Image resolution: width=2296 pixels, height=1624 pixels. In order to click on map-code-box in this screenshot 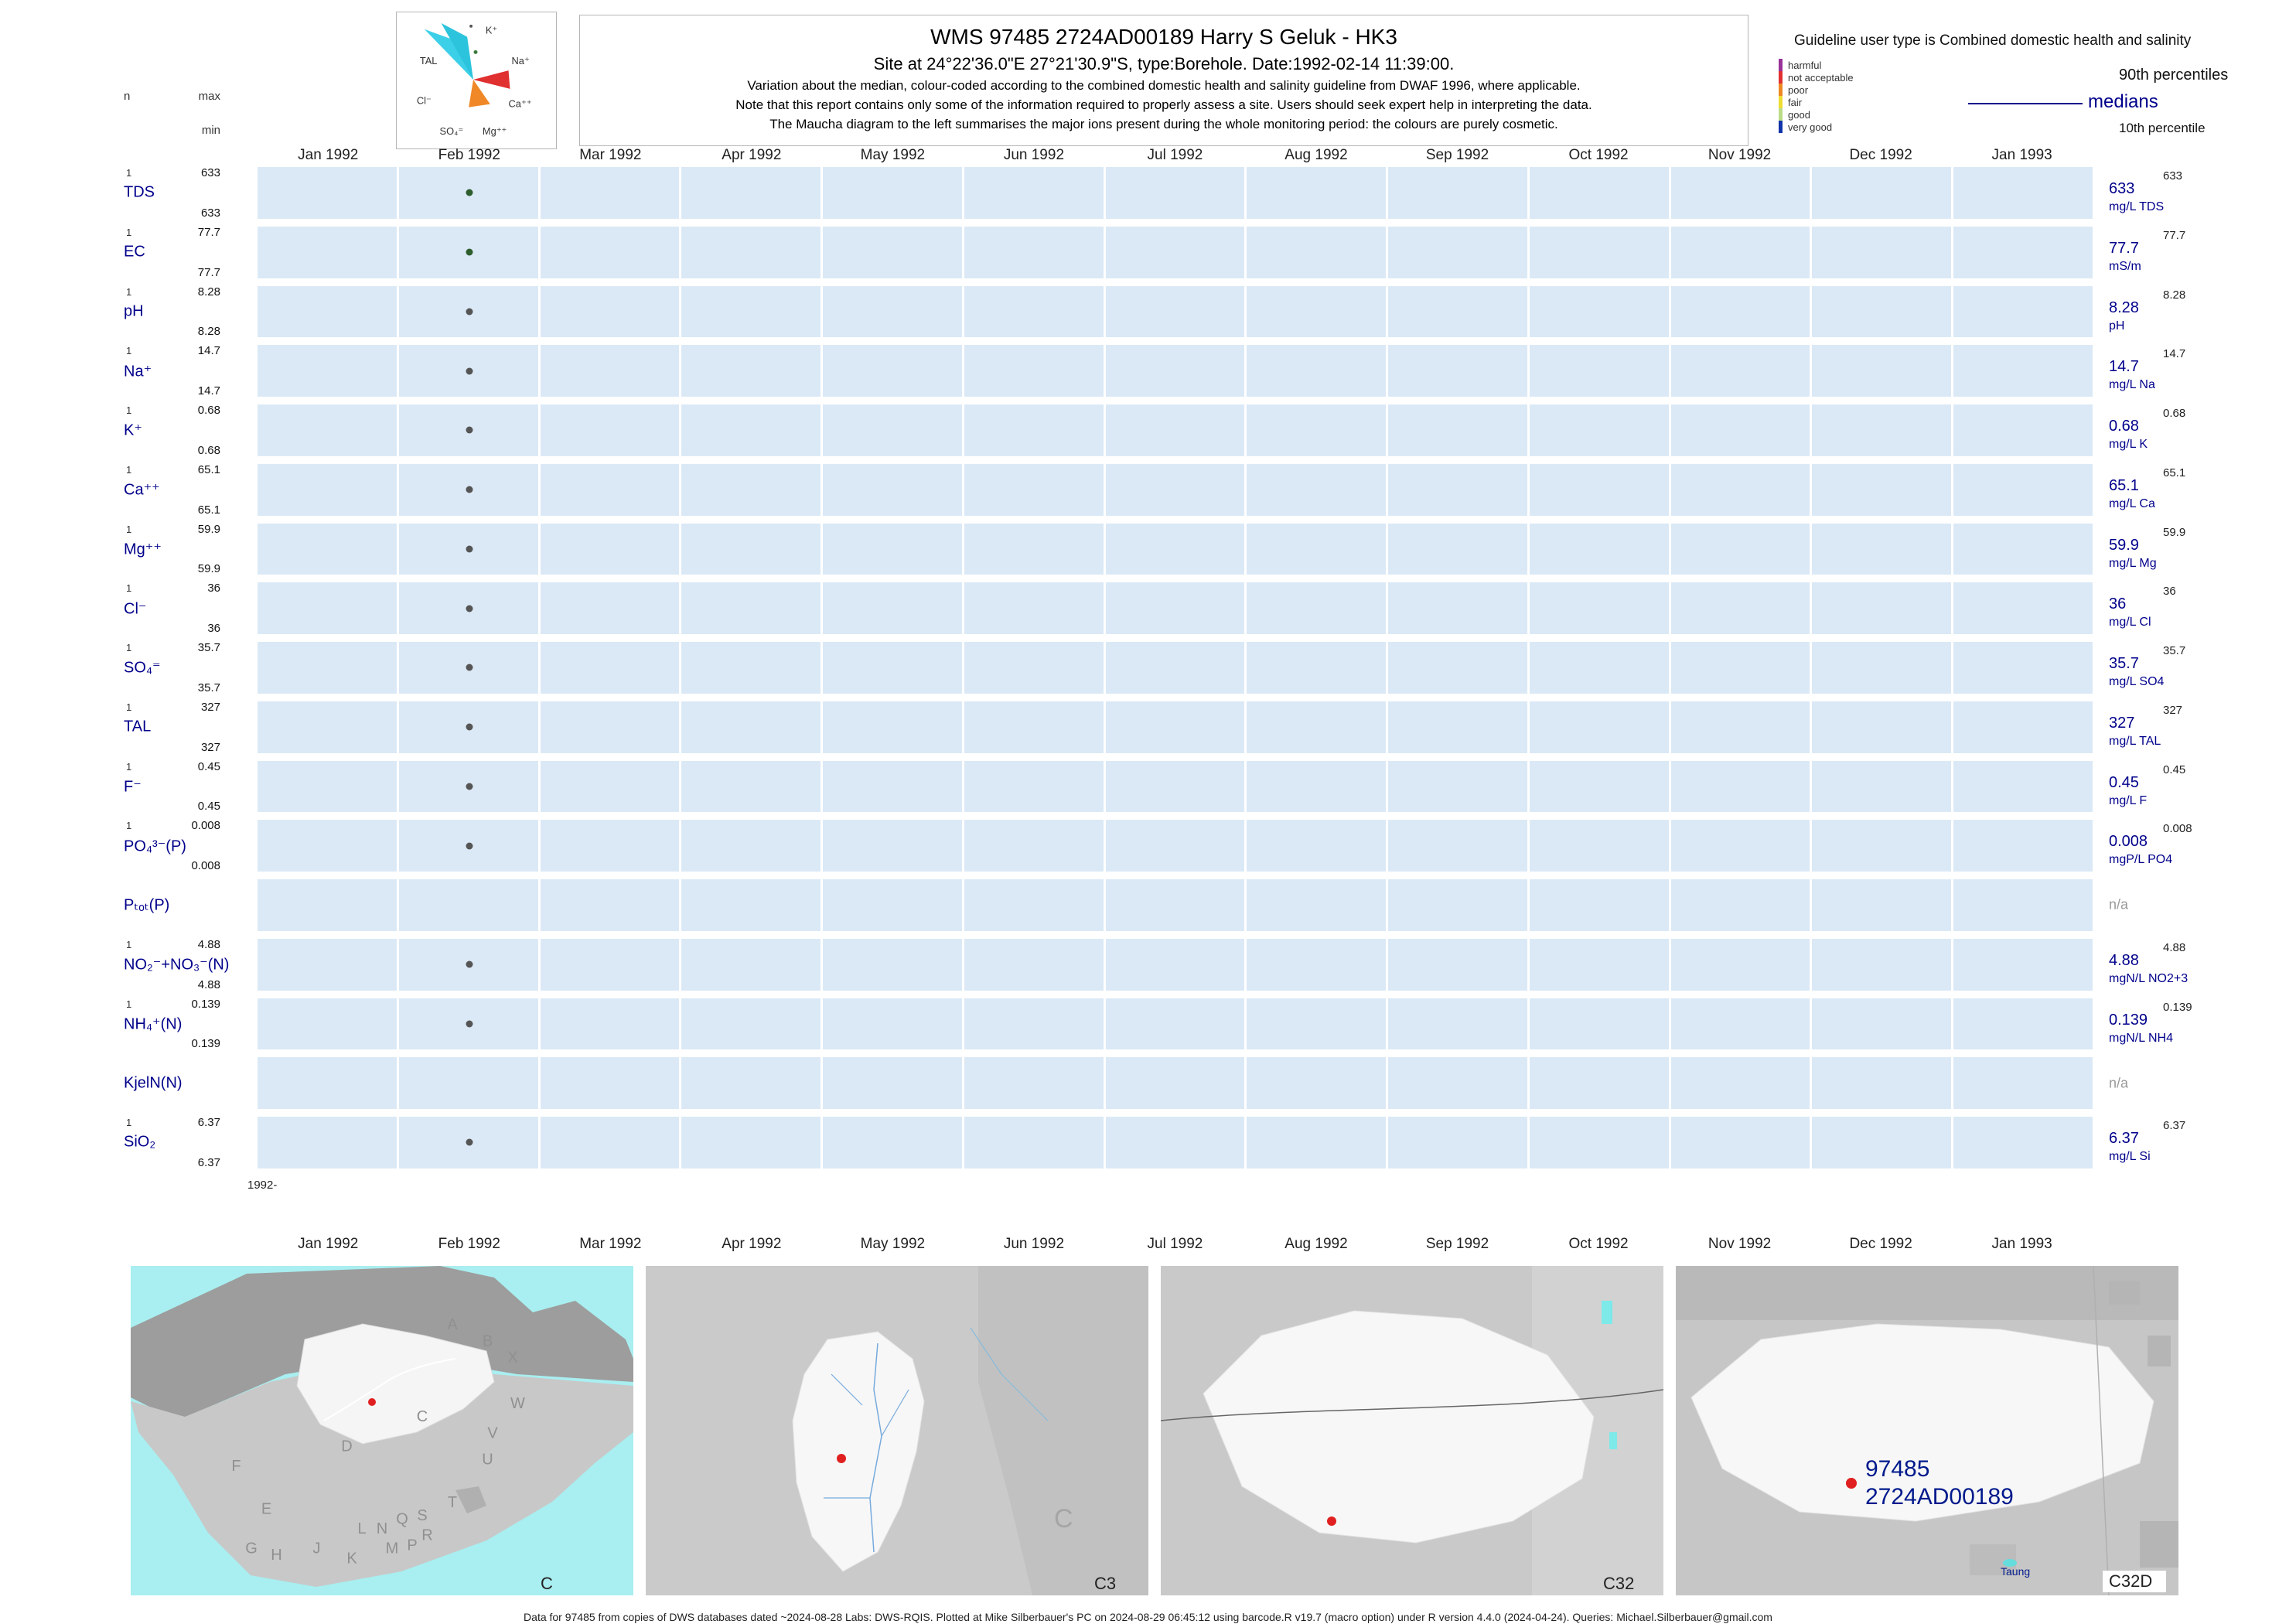, I will do `click(2134, 1581)`.